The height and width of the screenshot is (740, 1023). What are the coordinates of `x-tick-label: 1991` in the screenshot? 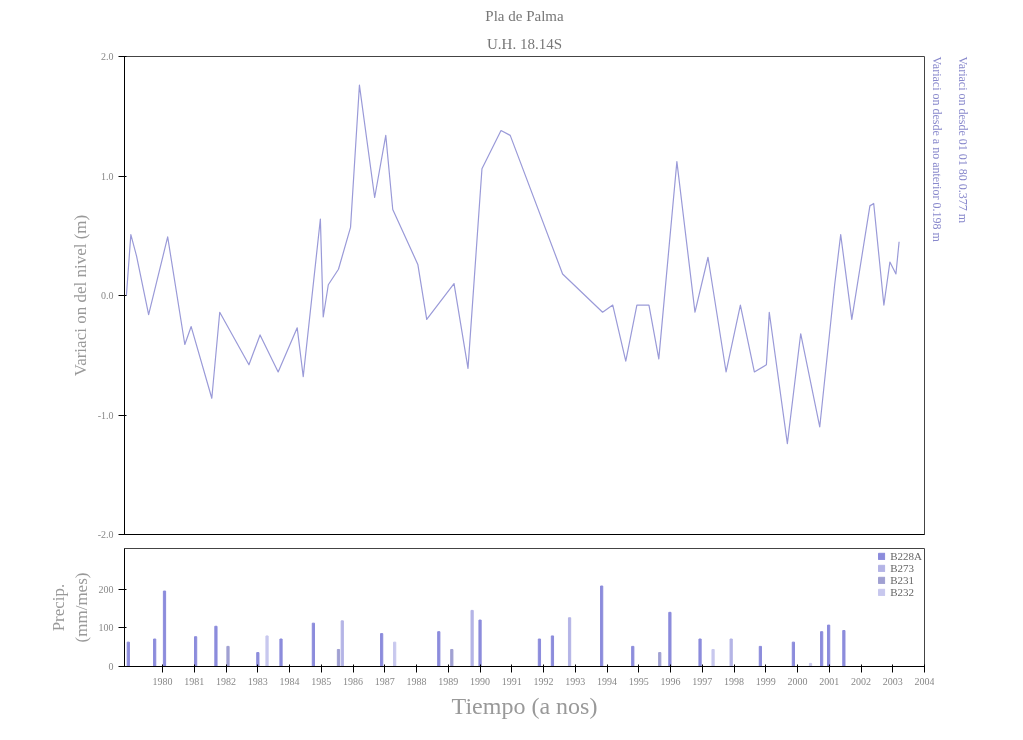 It's located at (511, 681).